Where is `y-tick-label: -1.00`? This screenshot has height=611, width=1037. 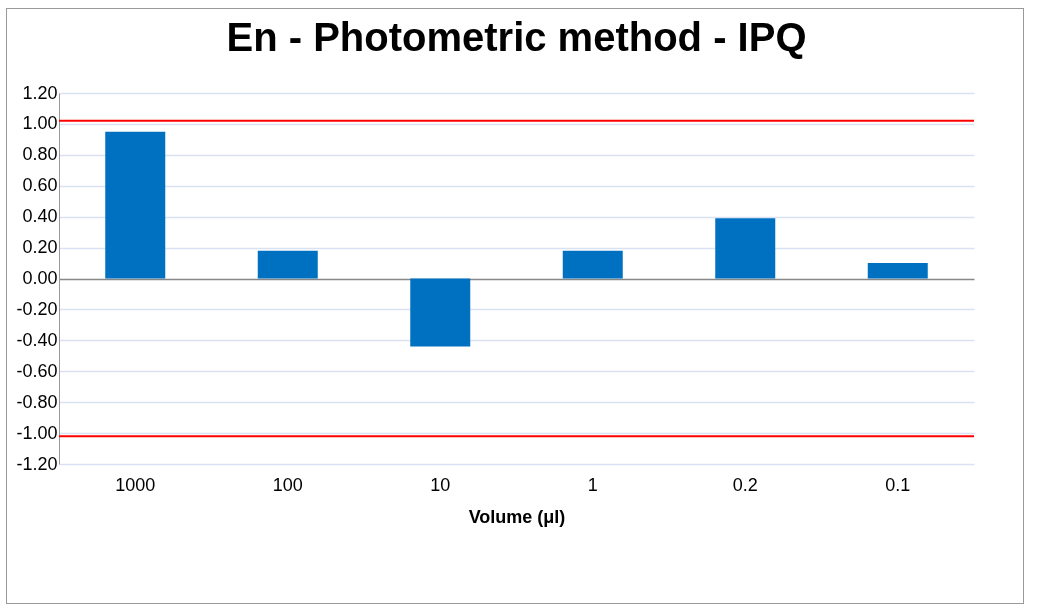
y-tick-label: -1.00 is located at coordinates (37, 432).